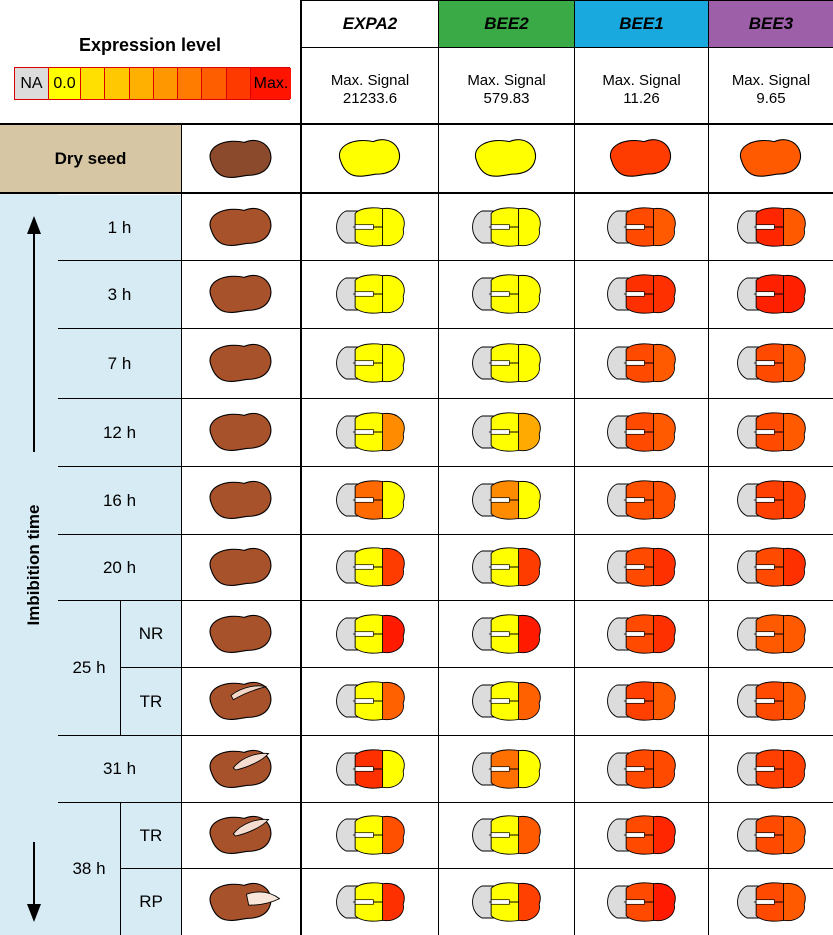 The width and height of the screenshot is (833, 935). Describe the element at coordinates (370, 24) in the screenshot. I see `gene-header-expa2: EXPA2` at that location.